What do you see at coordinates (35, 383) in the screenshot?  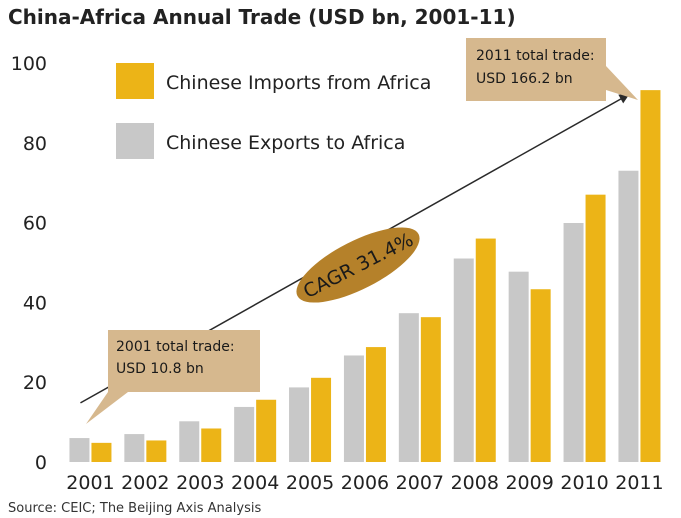 I see `y-tick-label: 20` at bounding box center [35, 383].